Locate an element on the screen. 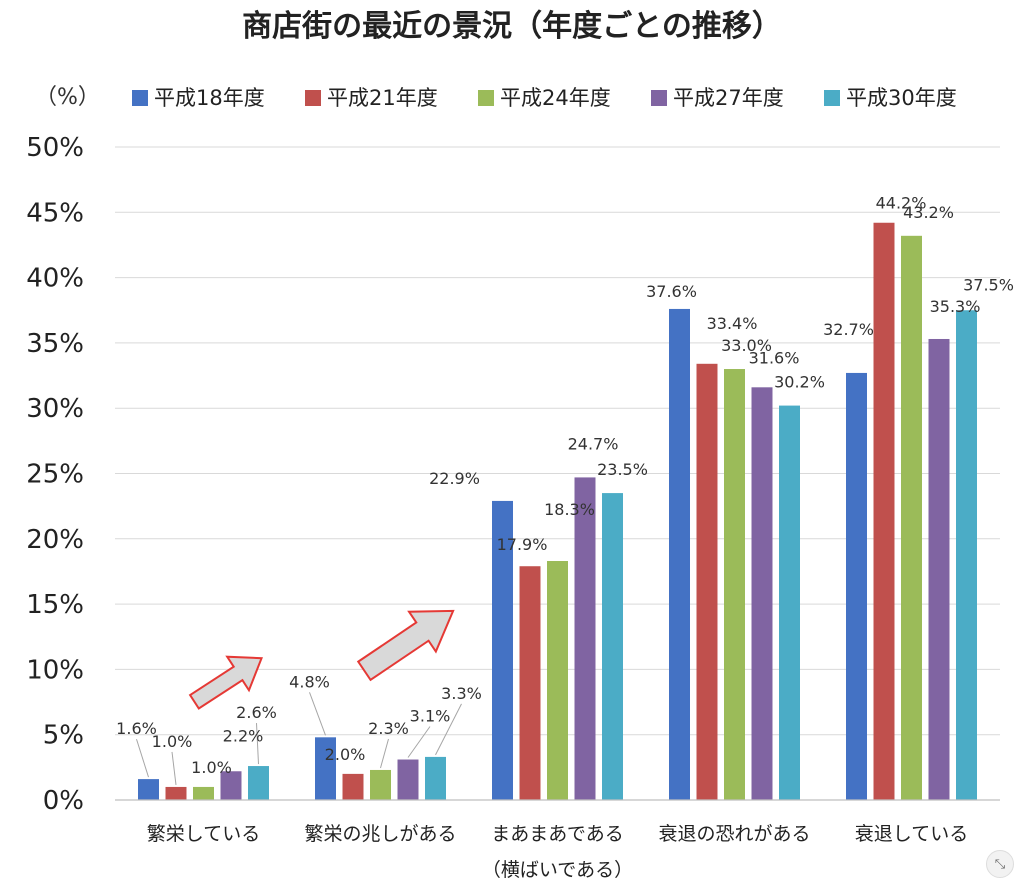  label-leaders is located at coordinates (299, 739).